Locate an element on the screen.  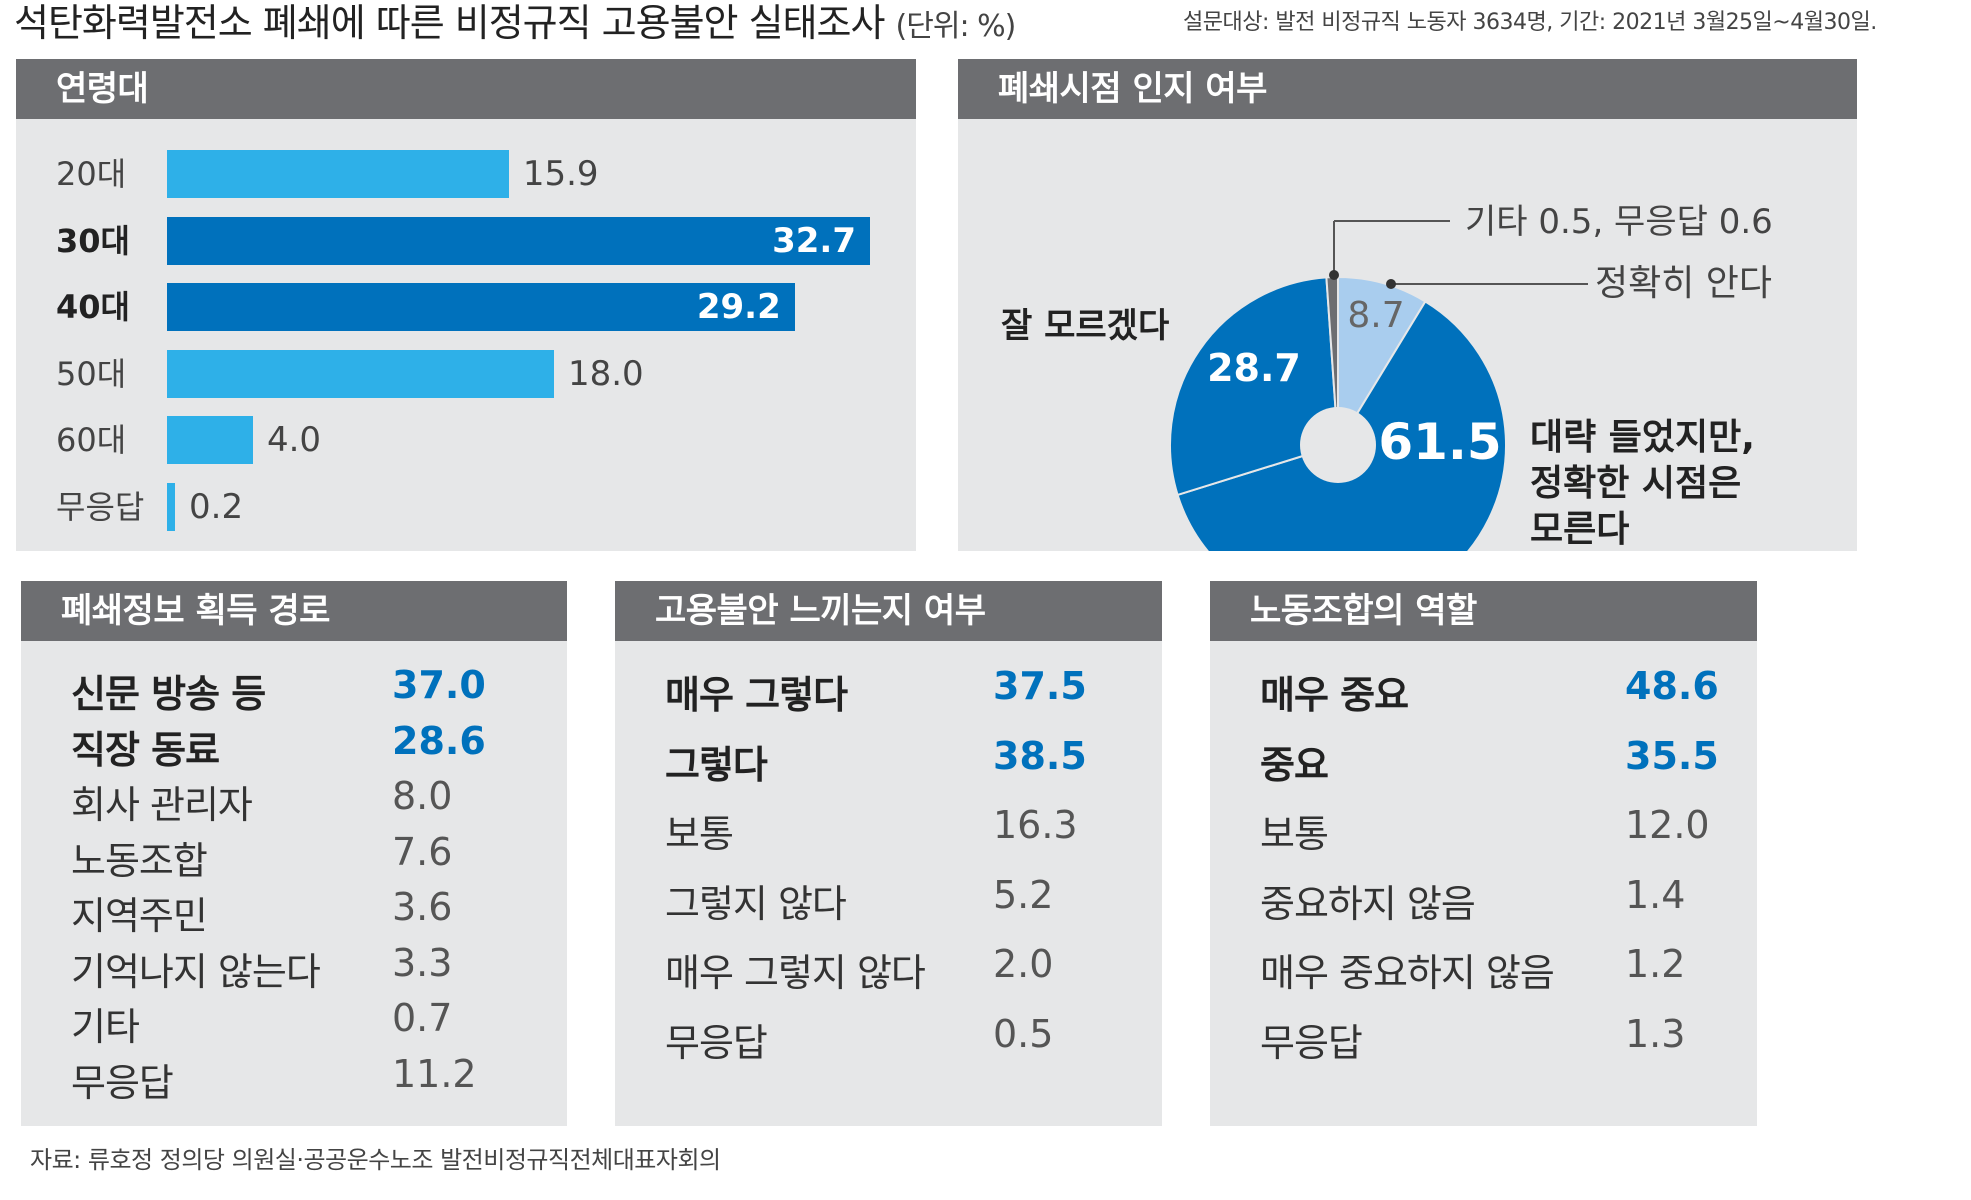
row-value: 8.0 is located at coordinates (422, 796).